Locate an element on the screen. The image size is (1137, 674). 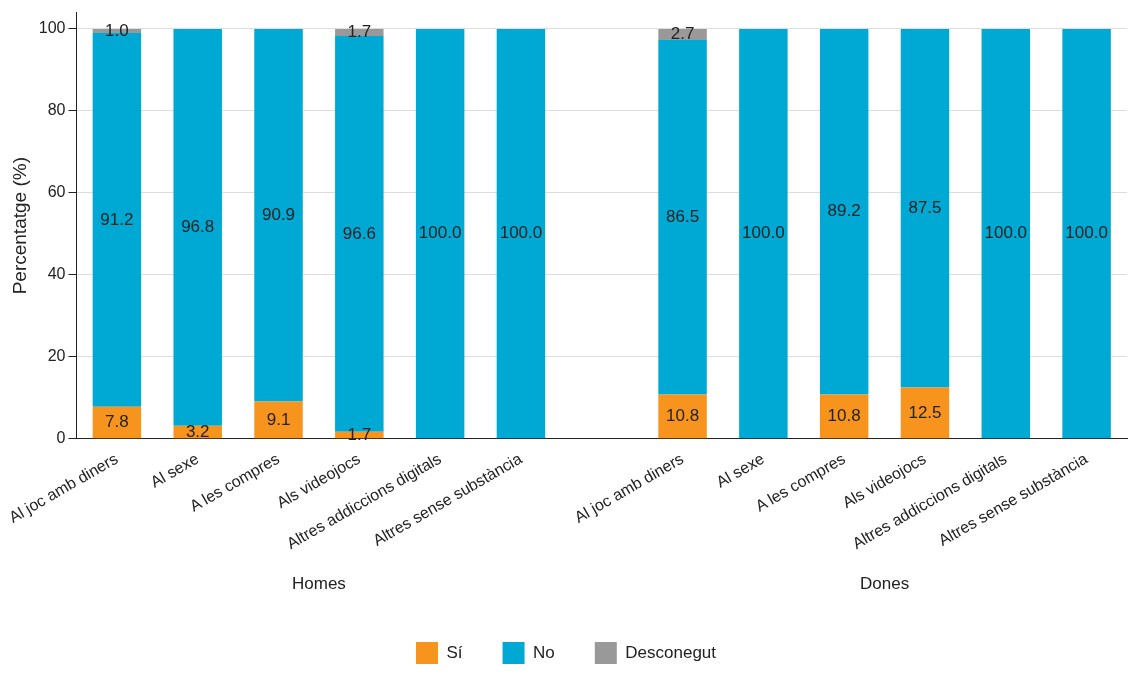
y-tick-label: 80 is located at coordinates (56, 110).